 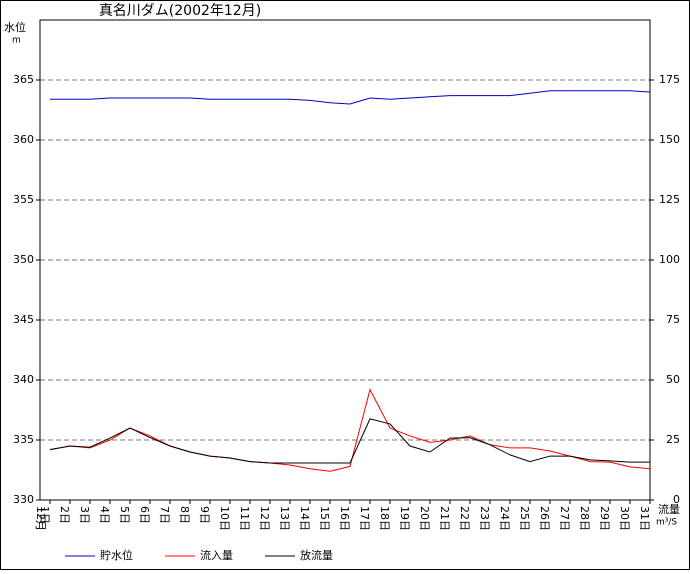 What do you see at coordinates (666, 523) in the screenshot?
I see `y2-unit: m³/S` at bounding box center [666, 523].